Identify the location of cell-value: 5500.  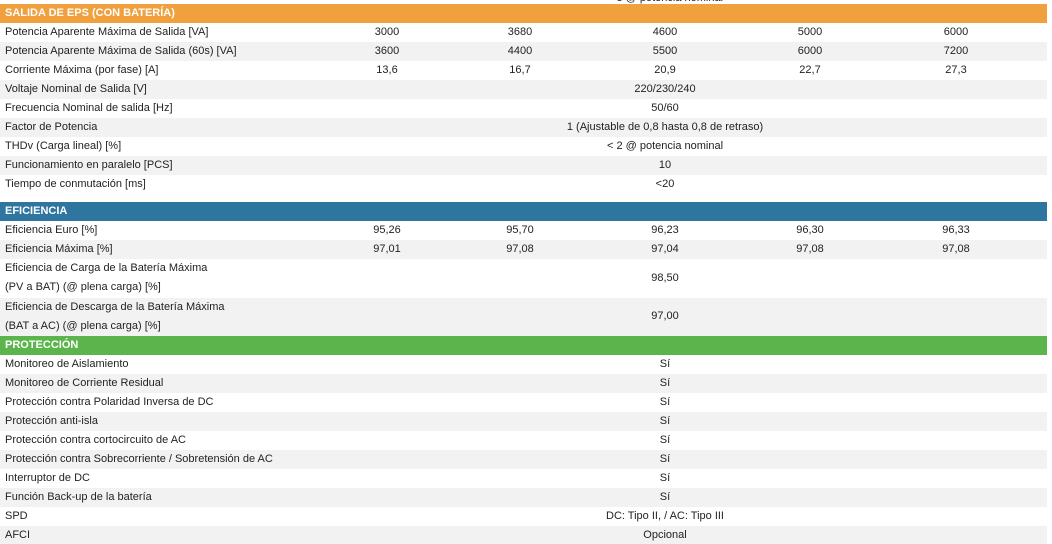
(665, 51).